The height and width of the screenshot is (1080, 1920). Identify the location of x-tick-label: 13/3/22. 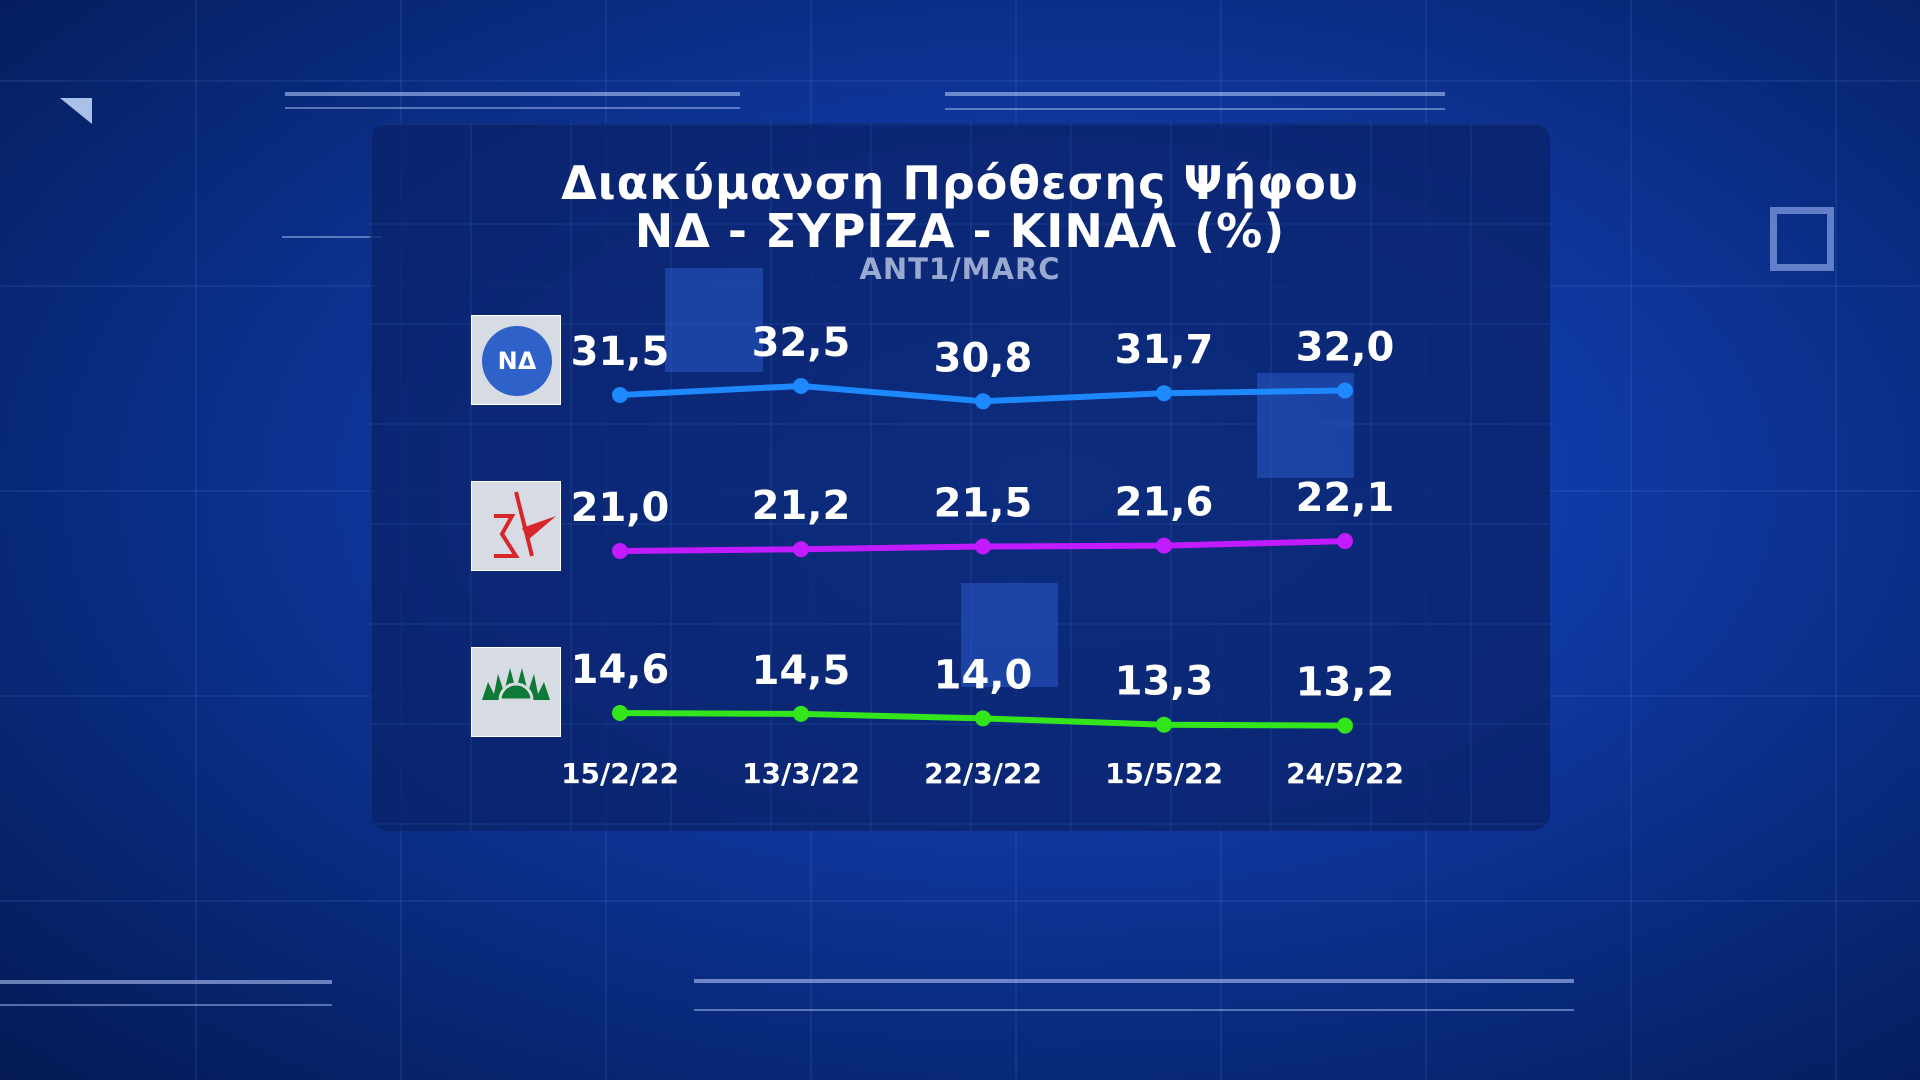
(801, 773).